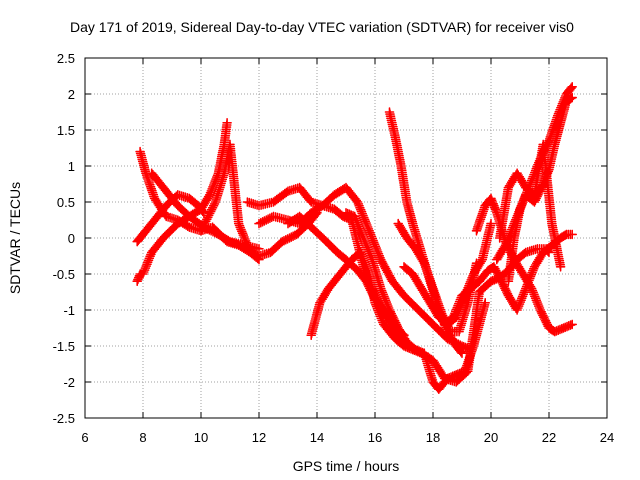 The width and height of the screenshot is (640, 480). I want to click on y-tick-label: -1.5, so click(64, 346).